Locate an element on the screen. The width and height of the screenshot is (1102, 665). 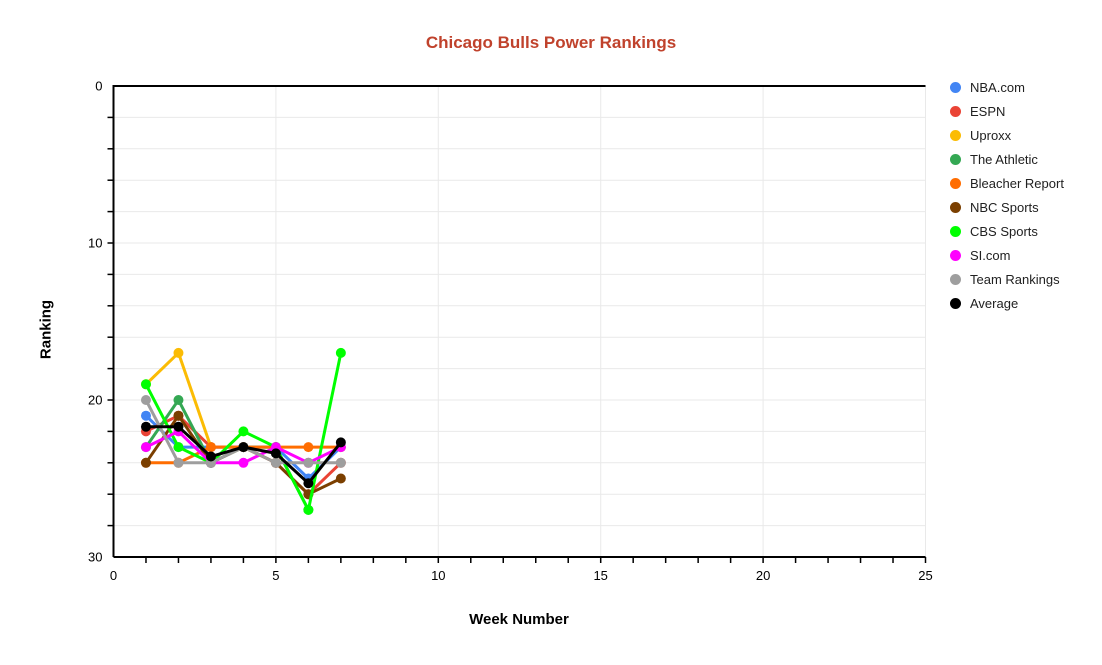
legend-item-team-rankings: Team Rankings is located at coordinates (1007, 279).